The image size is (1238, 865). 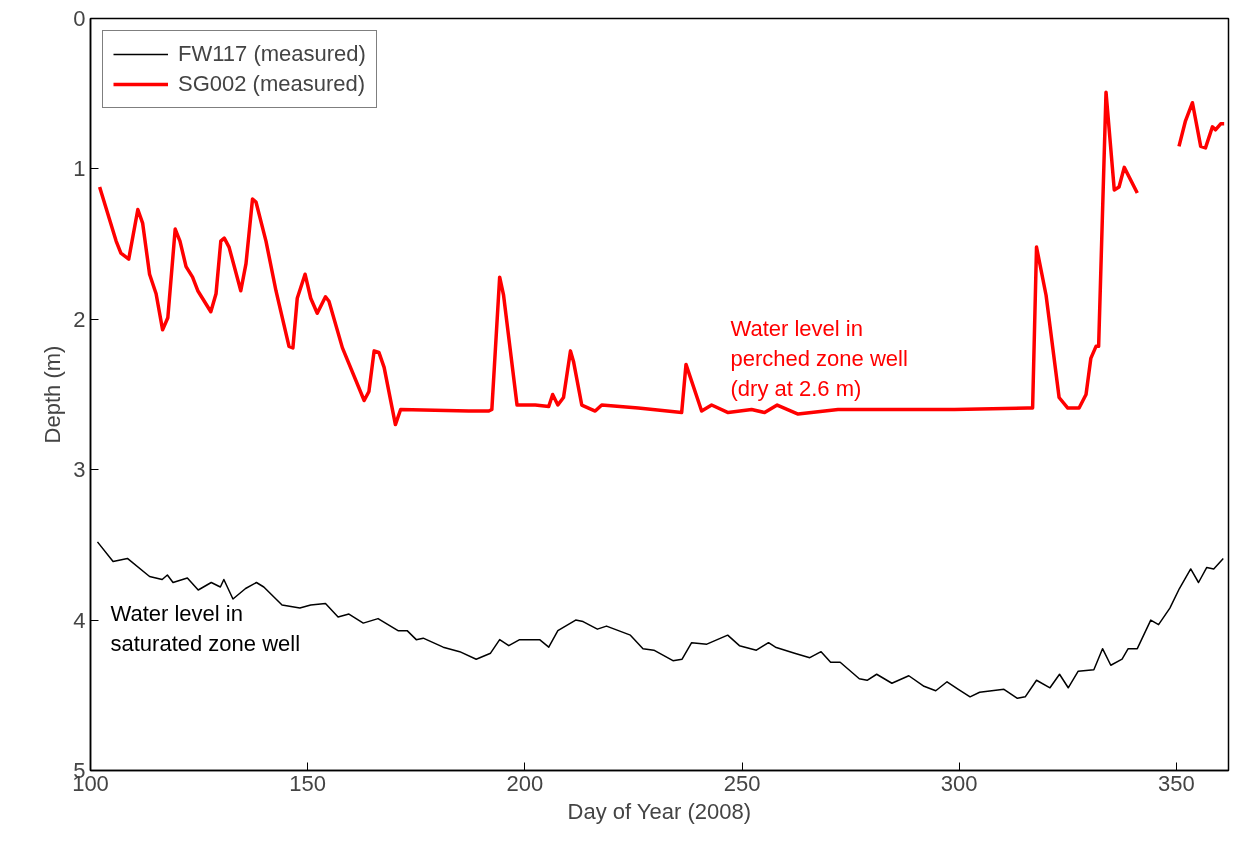 I want to click on y-tick-label: 0, so click(x=79, y=18).